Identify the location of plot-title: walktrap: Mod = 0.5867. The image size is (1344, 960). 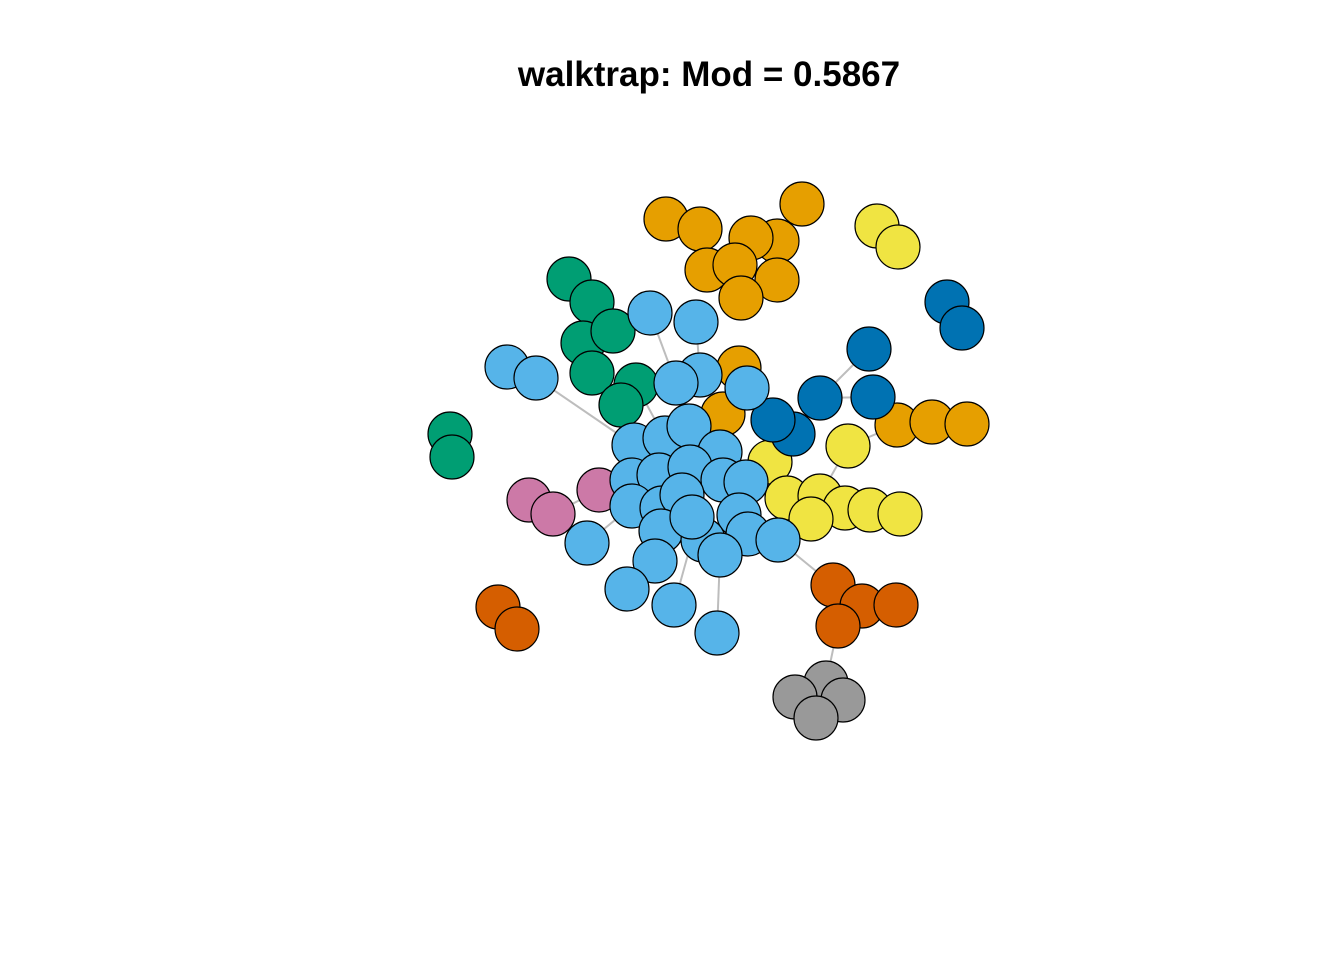
(709, 74).